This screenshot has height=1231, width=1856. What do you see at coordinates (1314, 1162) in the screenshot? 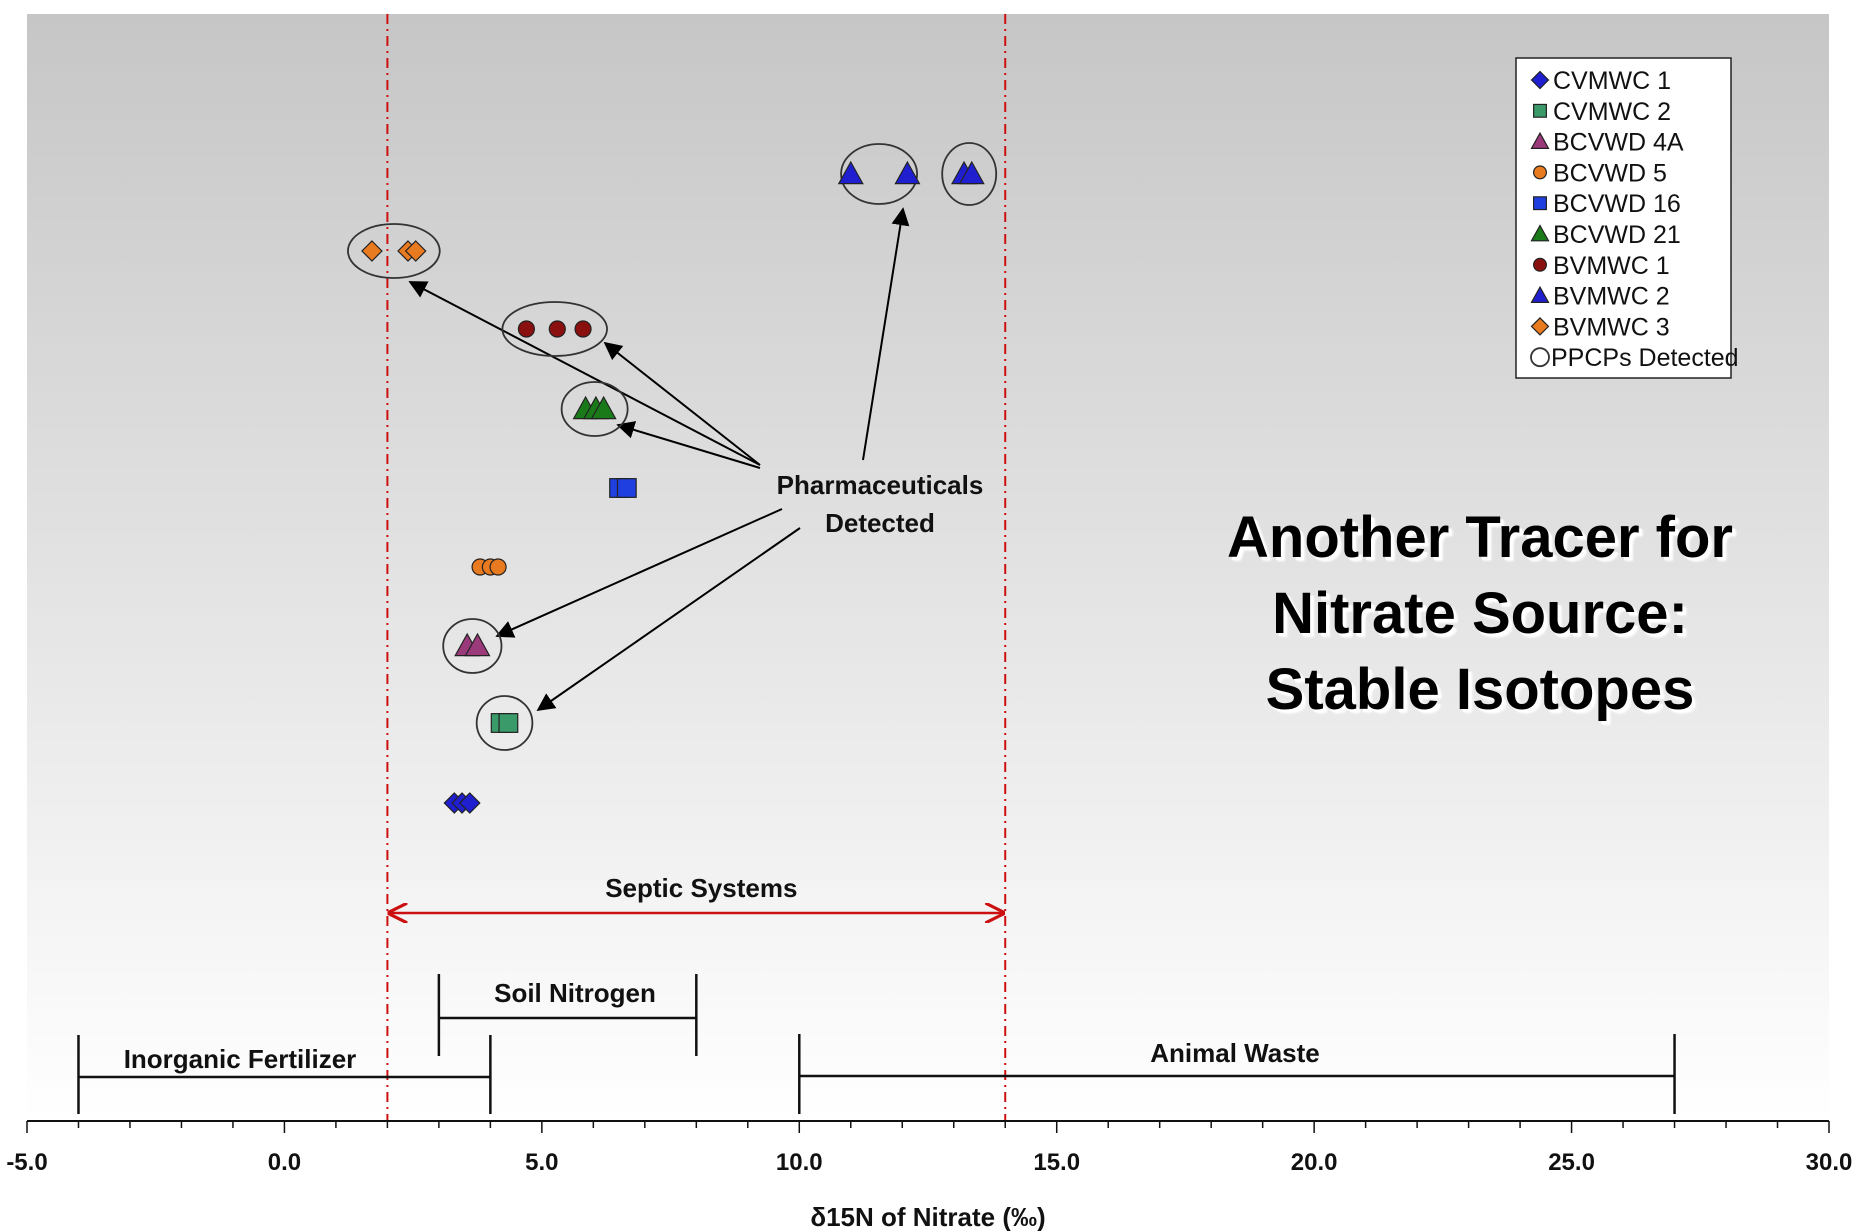
I see `x-tick-label: 20.0` at bounding box center [1314, 1162].